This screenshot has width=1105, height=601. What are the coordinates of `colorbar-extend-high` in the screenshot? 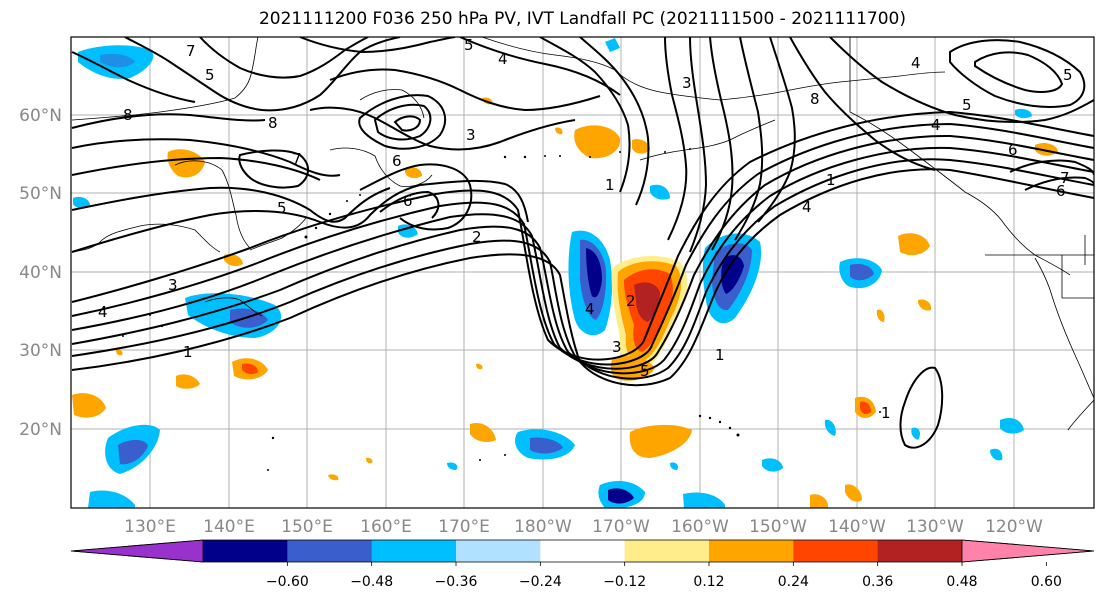 It's located at (1028, 551).